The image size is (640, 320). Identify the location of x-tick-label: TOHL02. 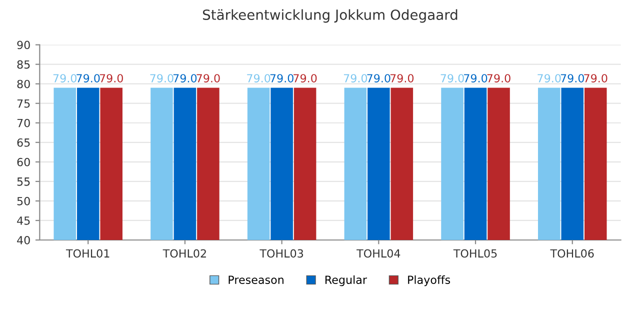
(184, 253).